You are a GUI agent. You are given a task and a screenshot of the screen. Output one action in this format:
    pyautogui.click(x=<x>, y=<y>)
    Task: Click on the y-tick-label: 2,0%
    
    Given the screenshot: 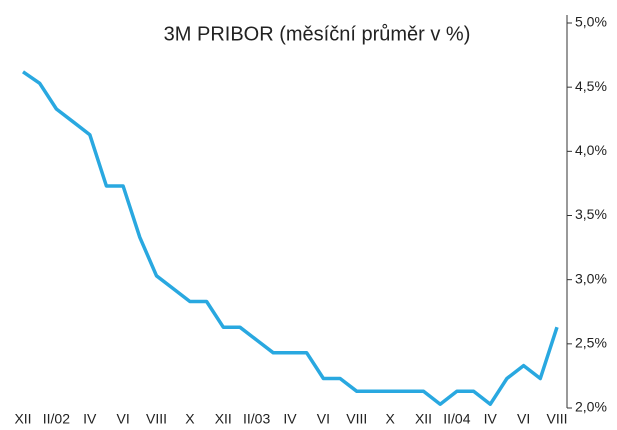 What is the action you would take?
    pyautogui.click(x=591, y=407)
    